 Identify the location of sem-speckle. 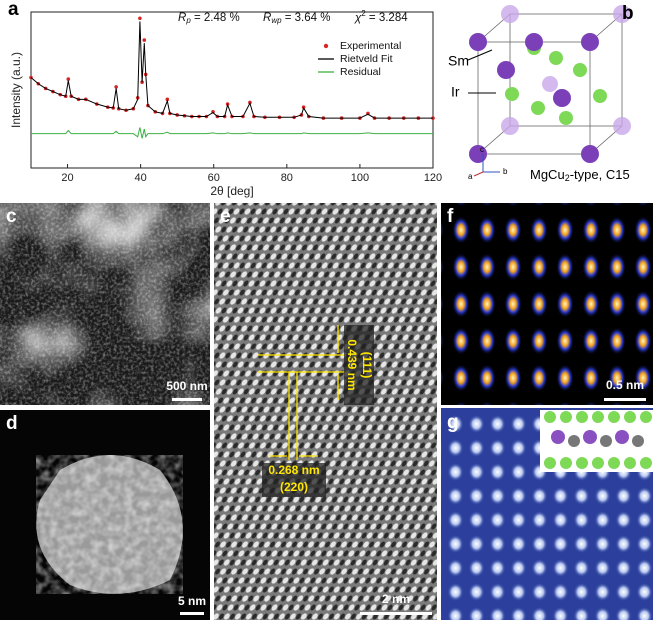
(105, 304).